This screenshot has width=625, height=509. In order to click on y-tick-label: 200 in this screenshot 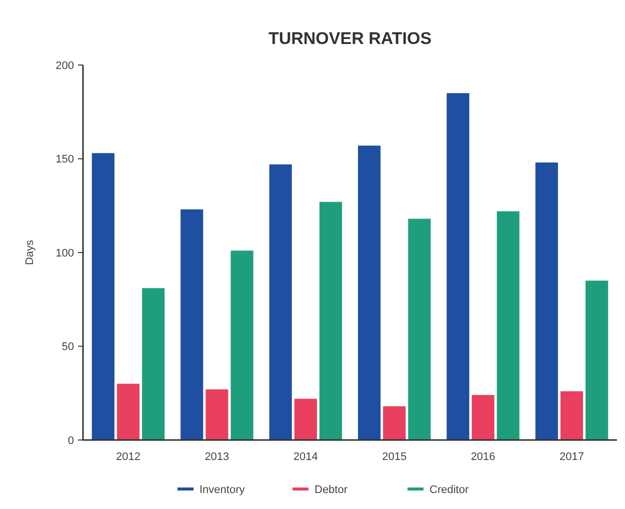, I will do `click(65, 66)`.